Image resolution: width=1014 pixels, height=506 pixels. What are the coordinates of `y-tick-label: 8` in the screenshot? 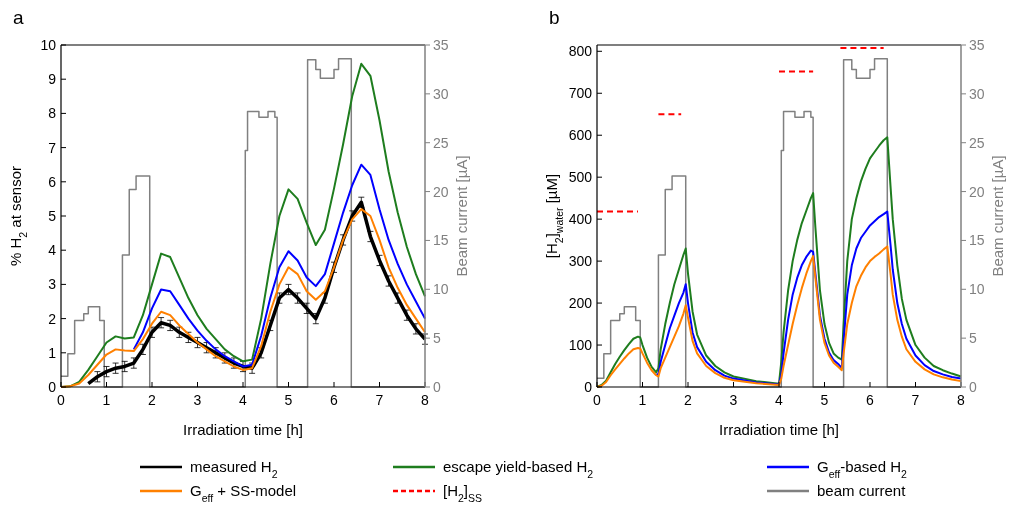 It's located at (52, 113).